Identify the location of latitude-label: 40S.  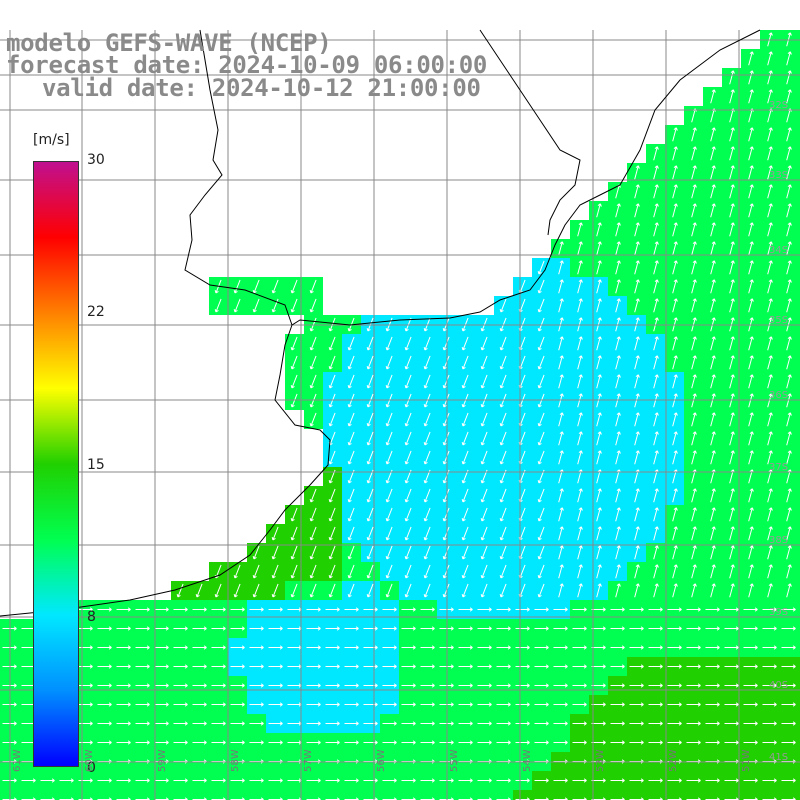
(779, 685).